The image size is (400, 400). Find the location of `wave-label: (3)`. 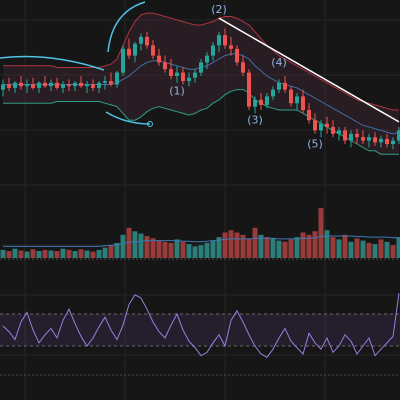

wave-label: (3) is located at coordinates (255, 120).